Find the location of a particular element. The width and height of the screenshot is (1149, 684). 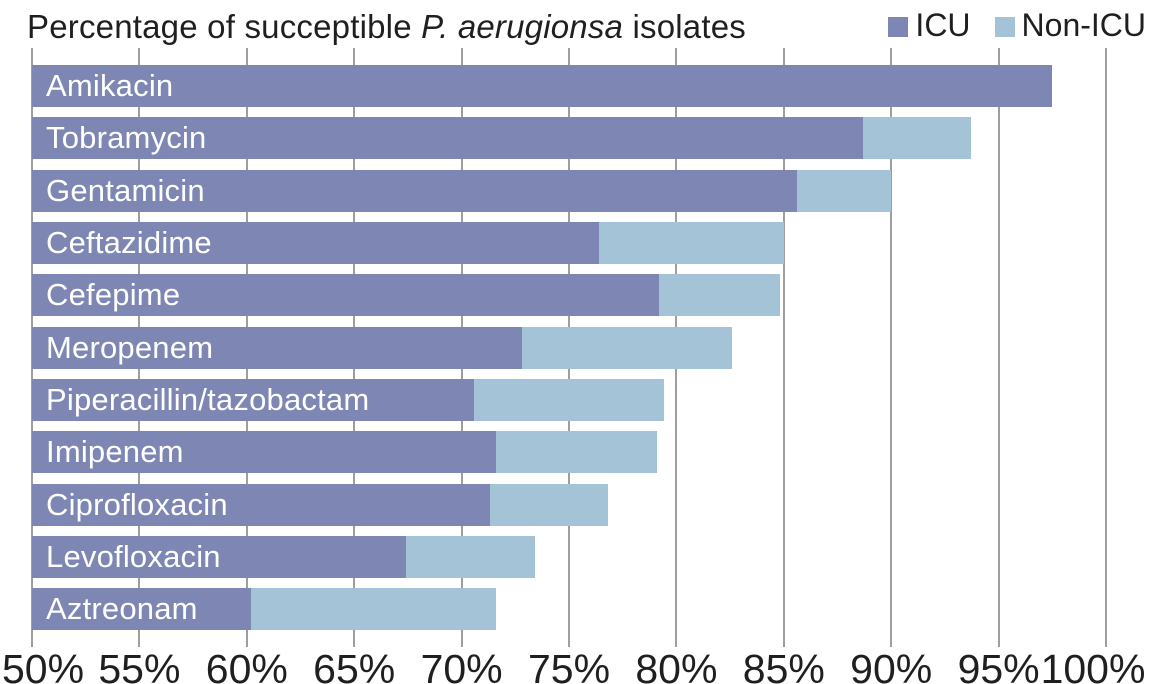

bar-category-label: Cefepime is located at coordinates (113, 295).